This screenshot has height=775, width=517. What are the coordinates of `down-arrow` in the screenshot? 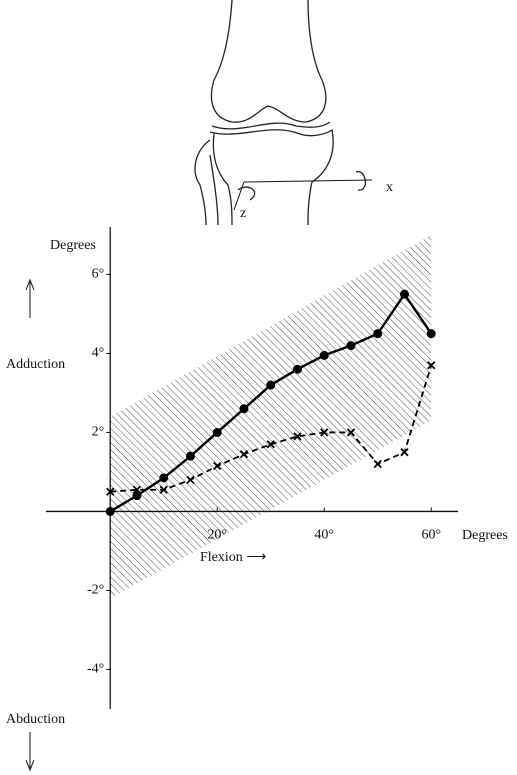 It's located at (30, 752).